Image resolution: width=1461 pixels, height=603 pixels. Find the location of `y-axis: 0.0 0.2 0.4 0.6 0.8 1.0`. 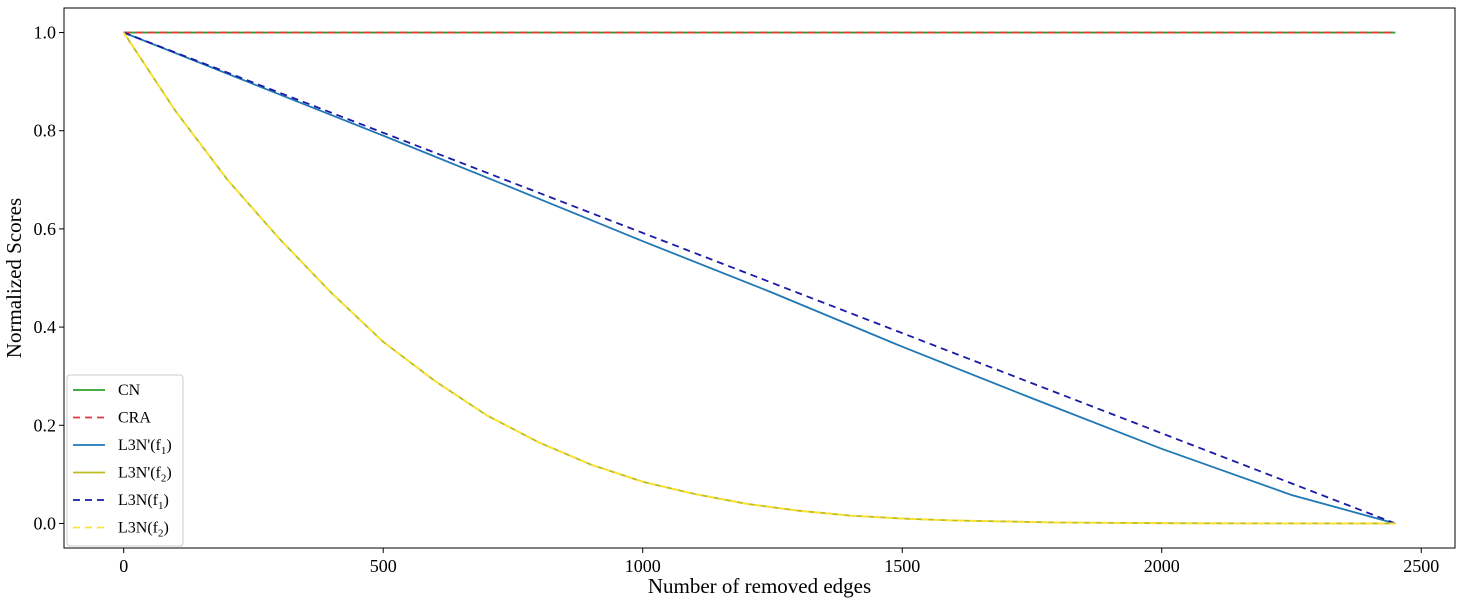

y-axis: 0.0 0.2 0.4 0.6 0.8 1.0 is located at coordinates (49, 278).